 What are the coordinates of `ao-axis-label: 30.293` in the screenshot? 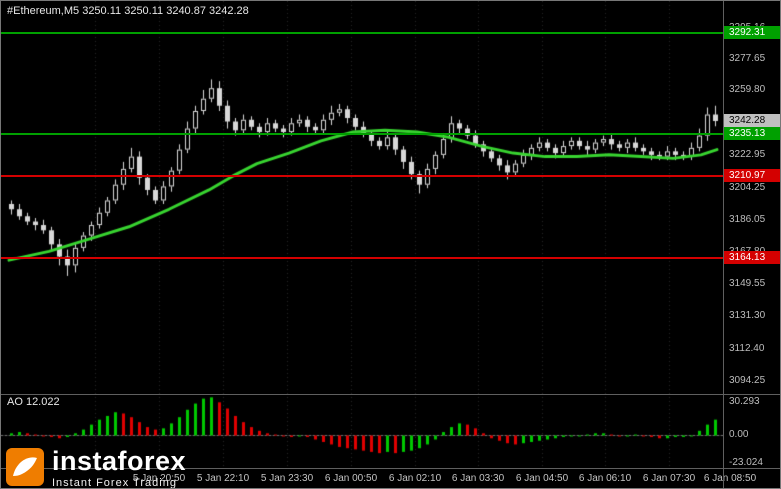 It's located at (744, 401).